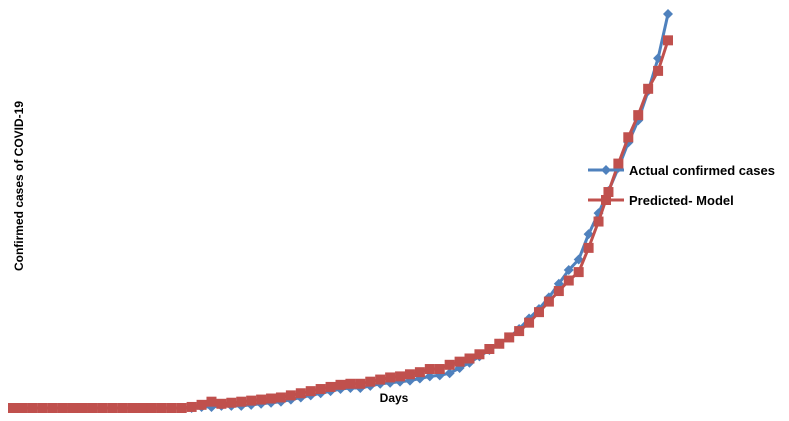 The width and height of the screenshot is (789, 421). I want to click on legend-label: Predicted- Model, so click(681, 200).